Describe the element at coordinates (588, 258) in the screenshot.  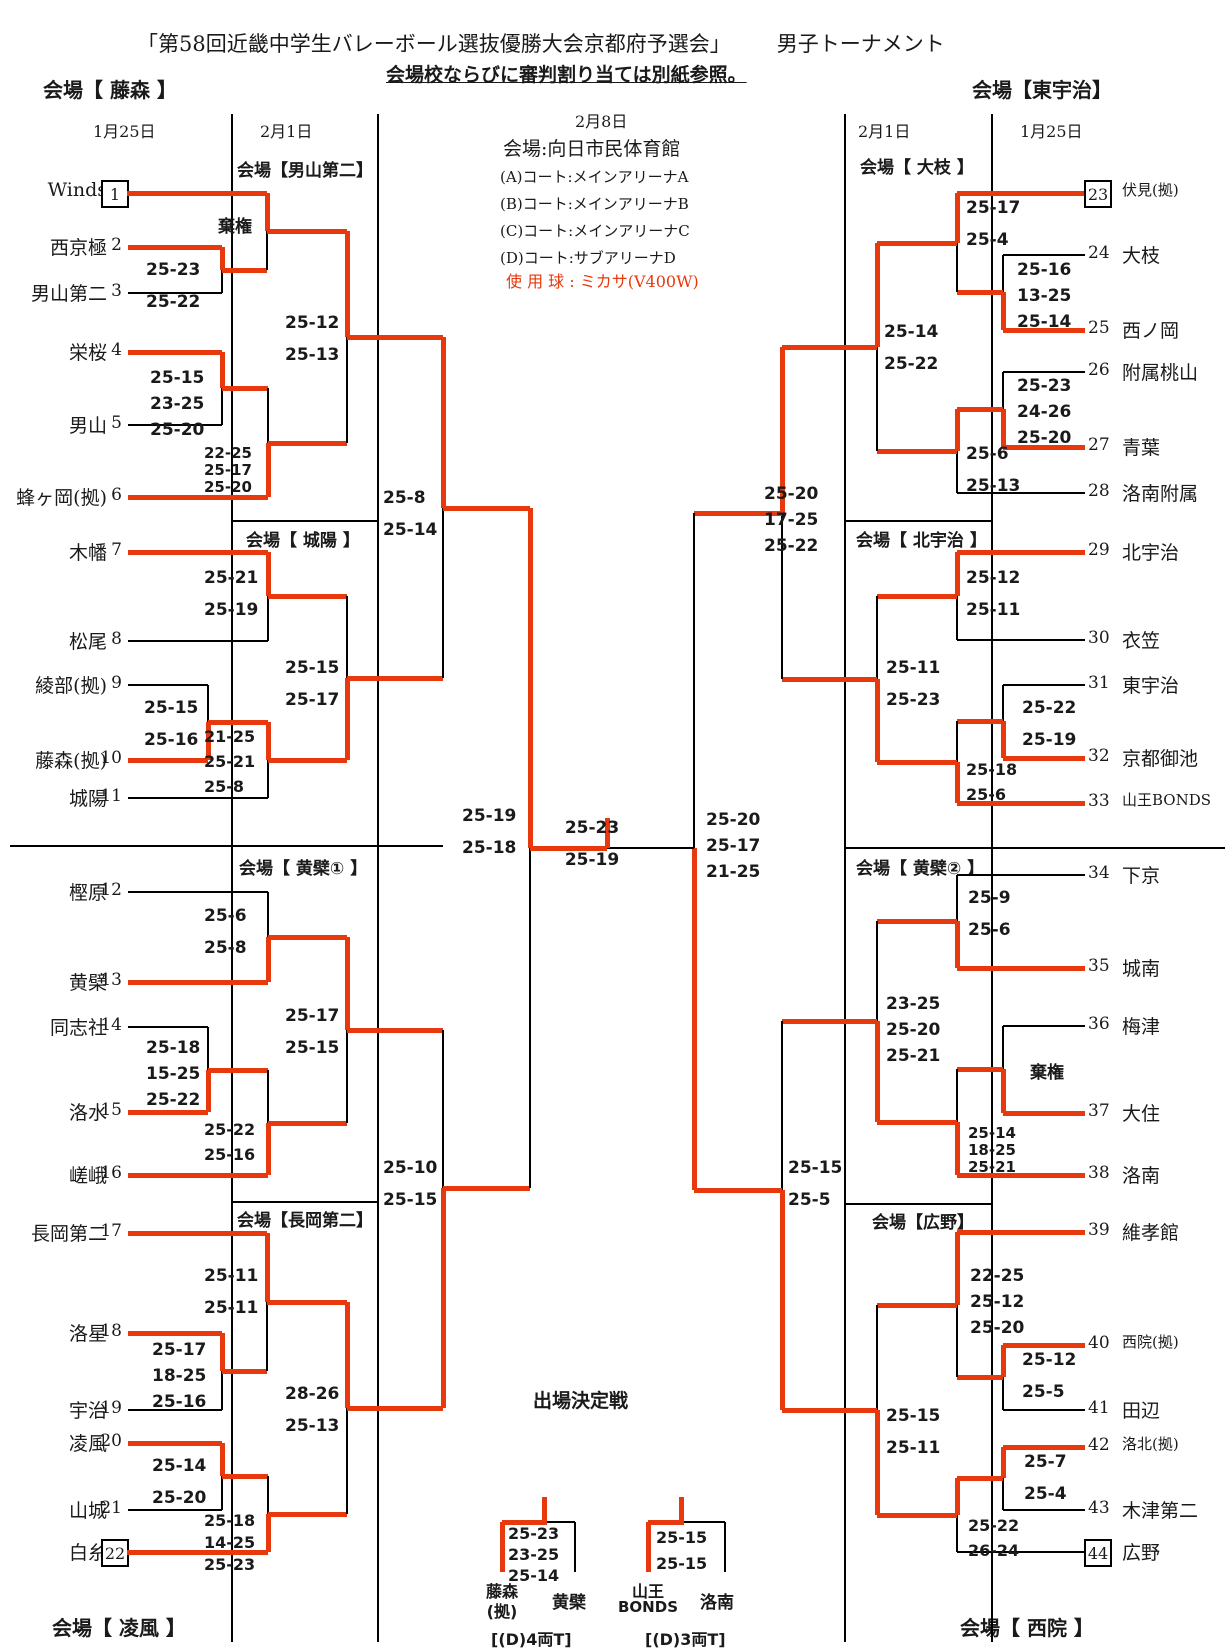
I see `center-court-3: (D)コート:サブアリーナD` at that location.